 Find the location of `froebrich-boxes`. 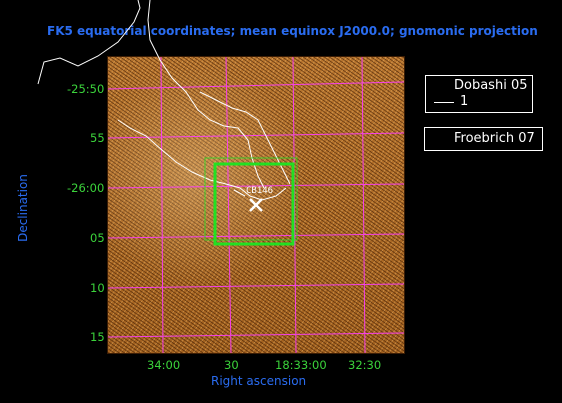

froebrich-boxes is located at coordinates (251, 201).